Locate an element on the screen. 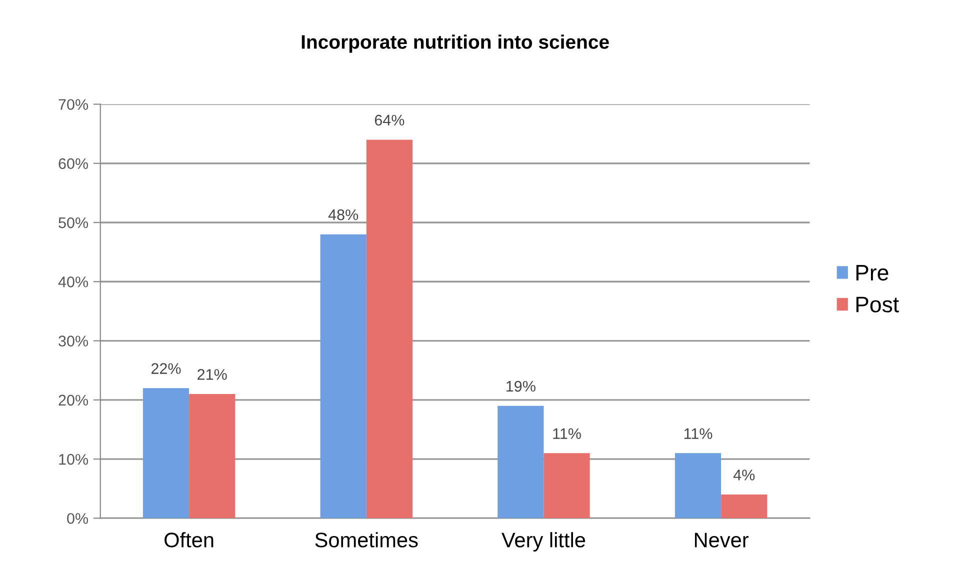 This screenshot has height=579, width=956. data-label: 4% is located at coordinates (744, 475).